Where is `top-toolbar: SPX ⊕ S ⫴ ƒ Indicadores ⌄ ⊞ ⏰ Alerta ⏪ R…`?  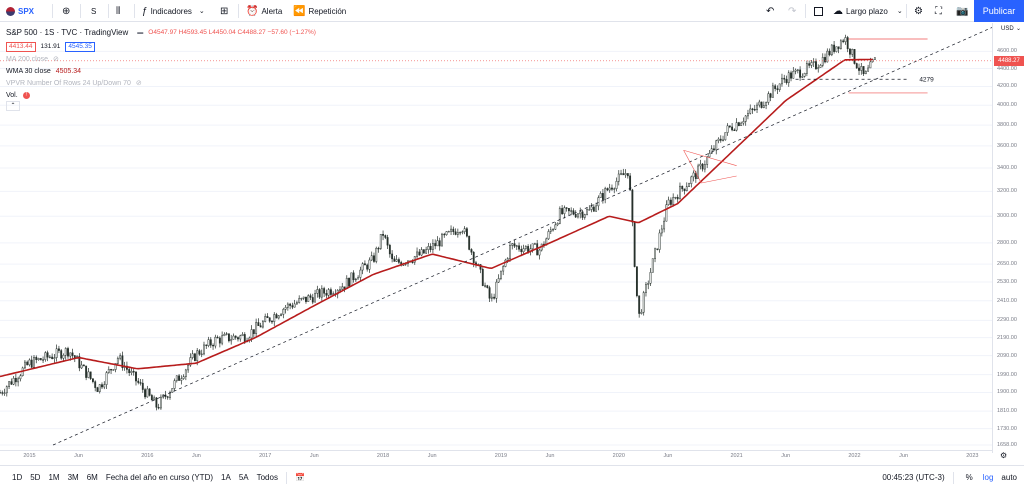 top-toolbar: SPX ⊕ S ⫴ ƒ Indicadores ⌄ ⊞ ⏰ Alerta ⏪ R… is located at coordinates (512, 11).